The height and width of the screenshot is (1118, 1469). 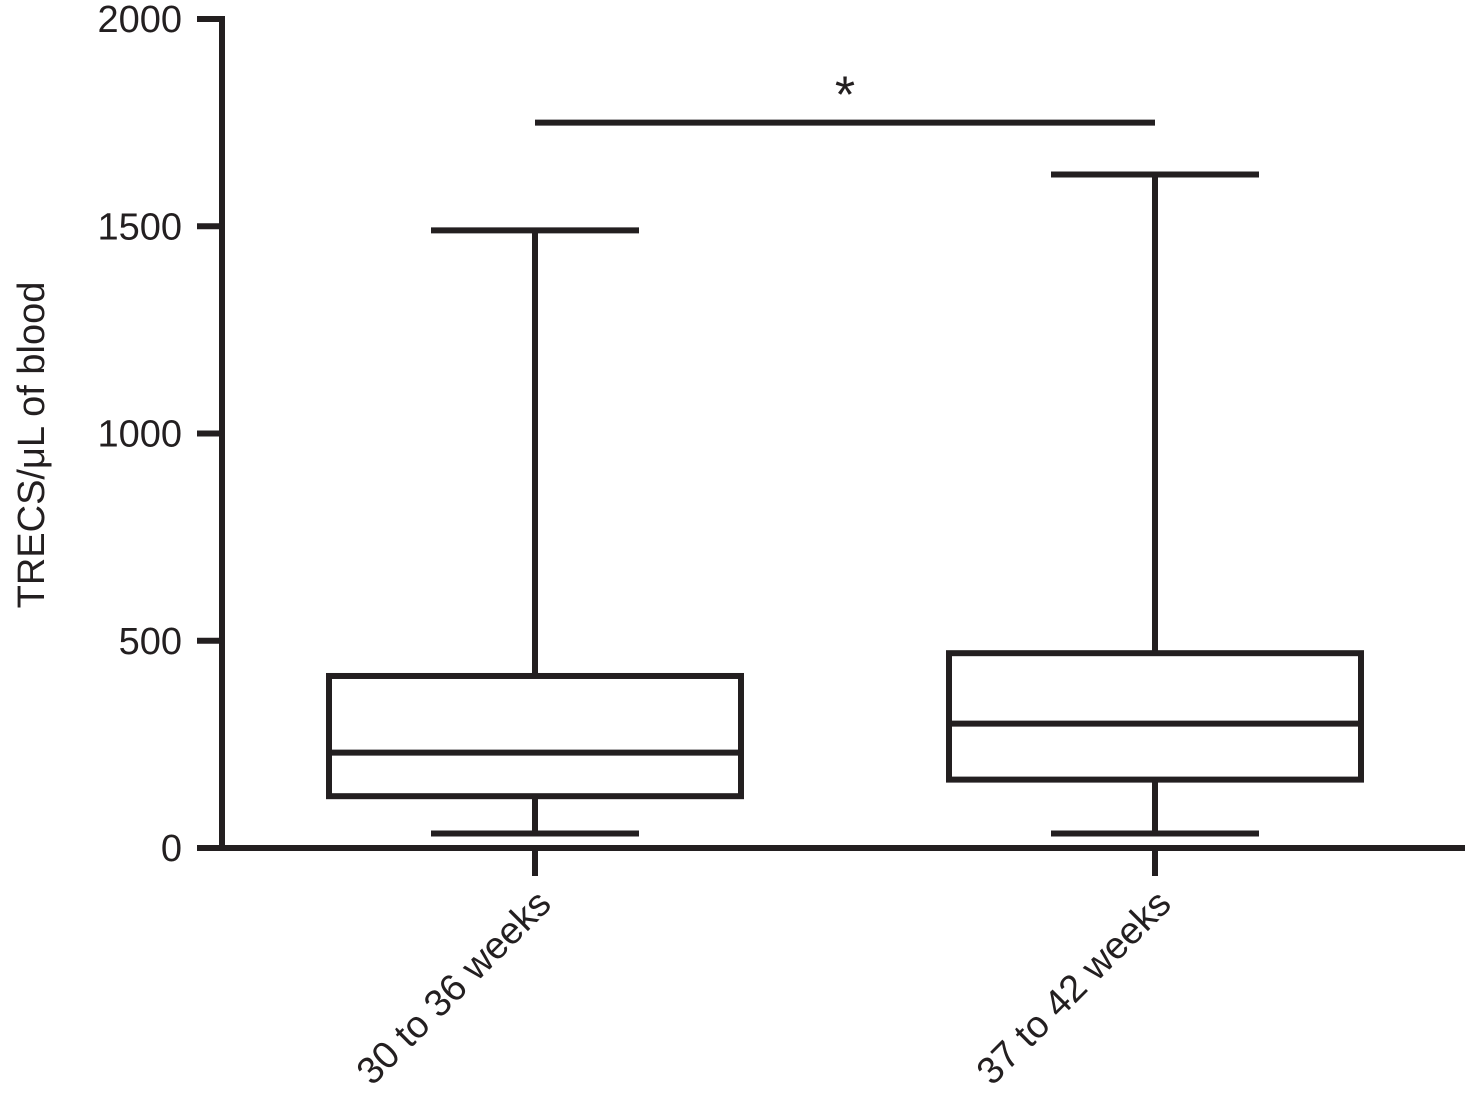 I want to click on significance-label: *, so click(x=845, y=96).